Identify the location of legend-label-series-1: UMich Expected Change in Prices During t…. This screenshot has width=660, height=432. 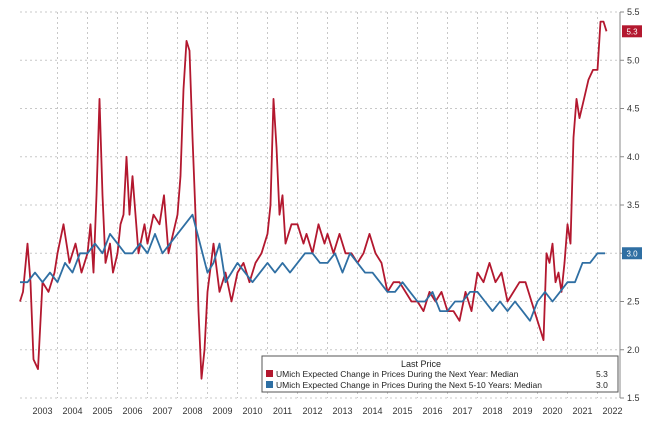
(397, 374).